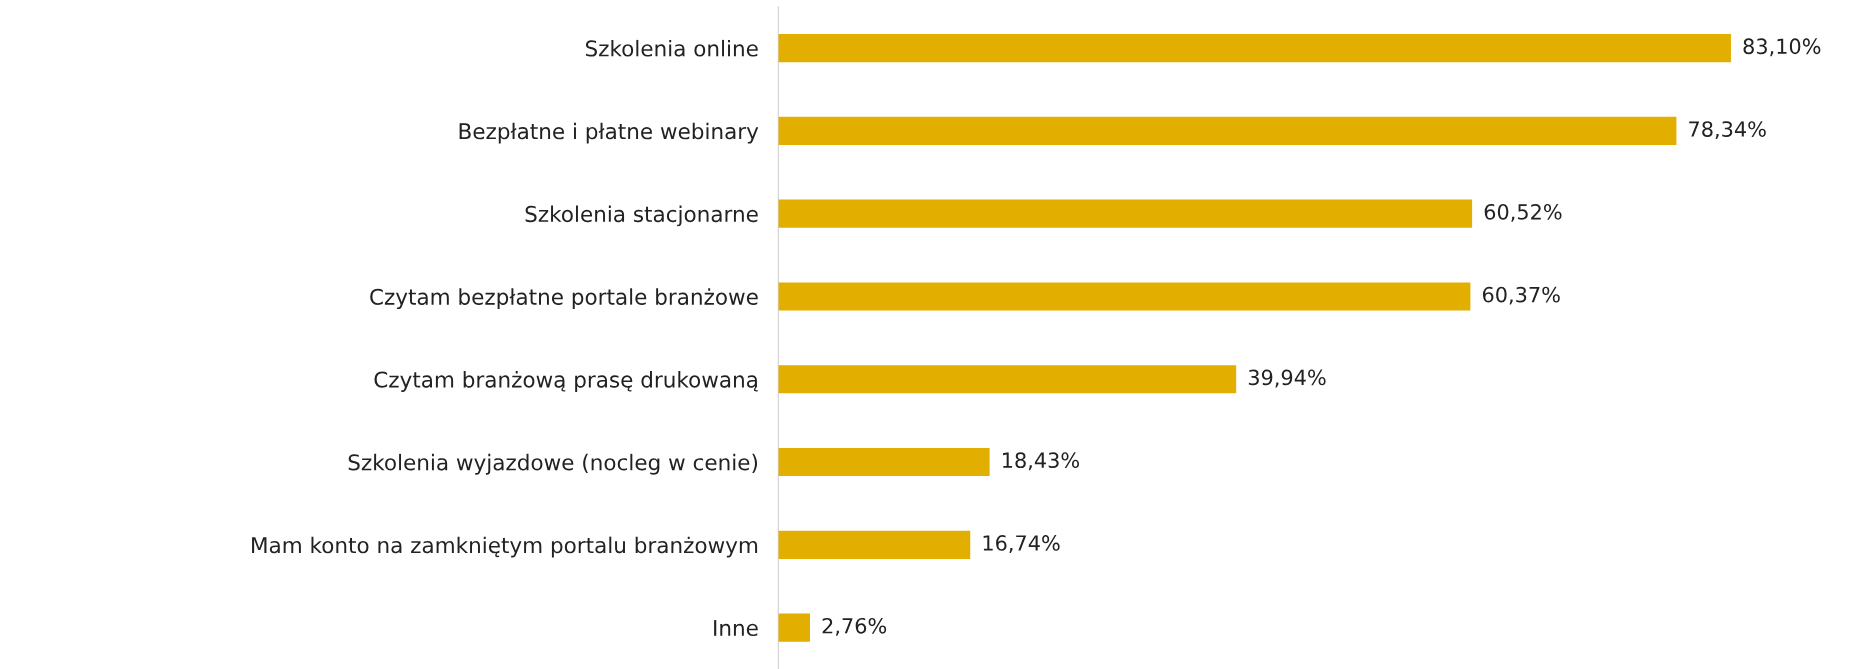 The height and width of the screenshot is (669, 1871). What do you see at coordinates (1727, 130) in the screenshot?
I see `data-label: 78,34%` at bounding box center [1727, 130].